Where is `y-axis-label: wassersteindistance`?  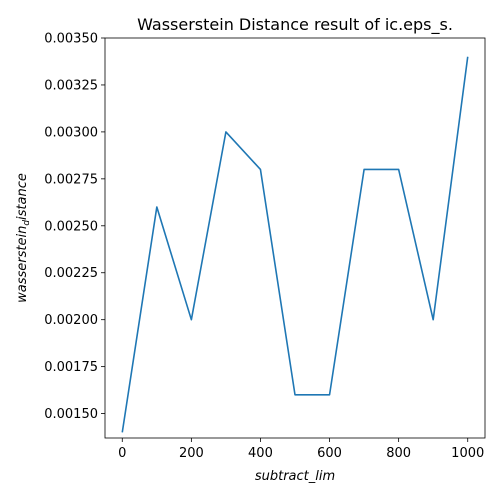
y-axis-label: wassersteindistance is located at coordinates (23, 238).